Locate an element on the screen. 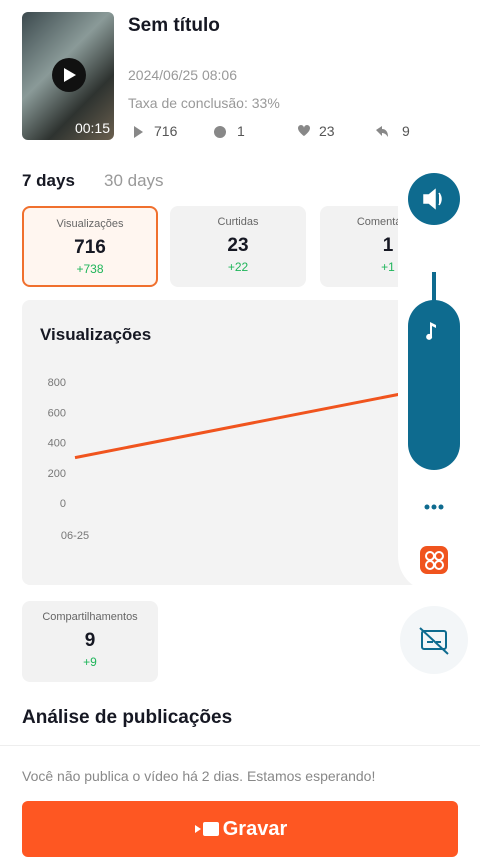  button-label: Gravar is located at coordinates (255, 828).